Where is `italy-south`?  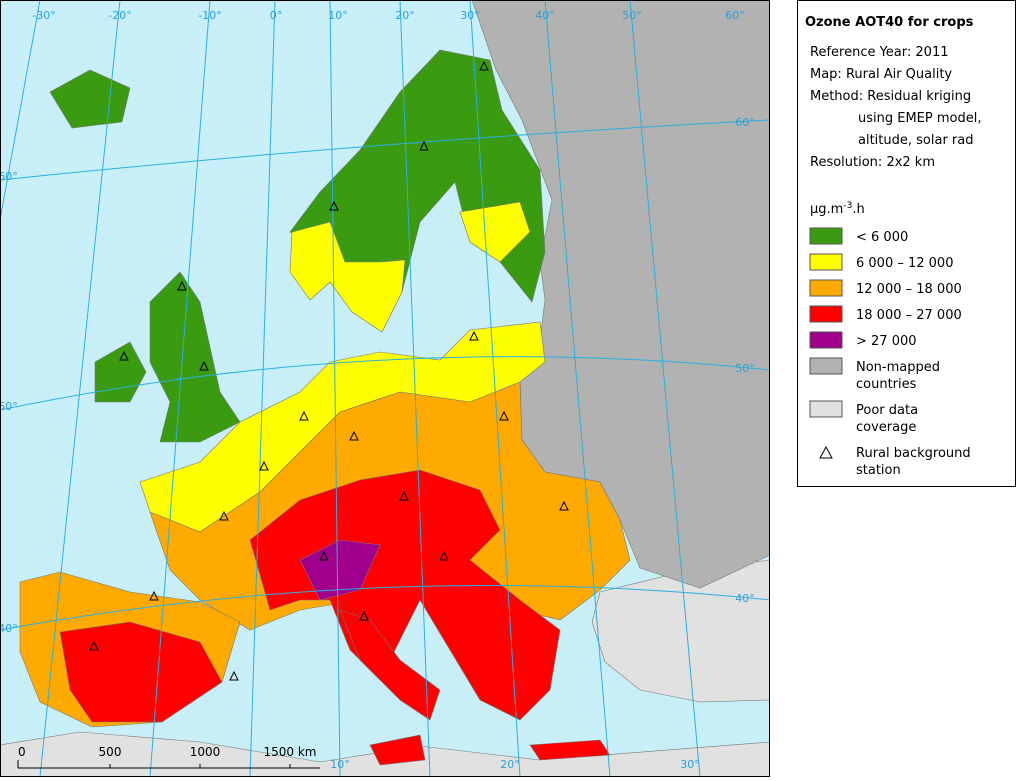 italy-south is located at coordinates (390, 665).